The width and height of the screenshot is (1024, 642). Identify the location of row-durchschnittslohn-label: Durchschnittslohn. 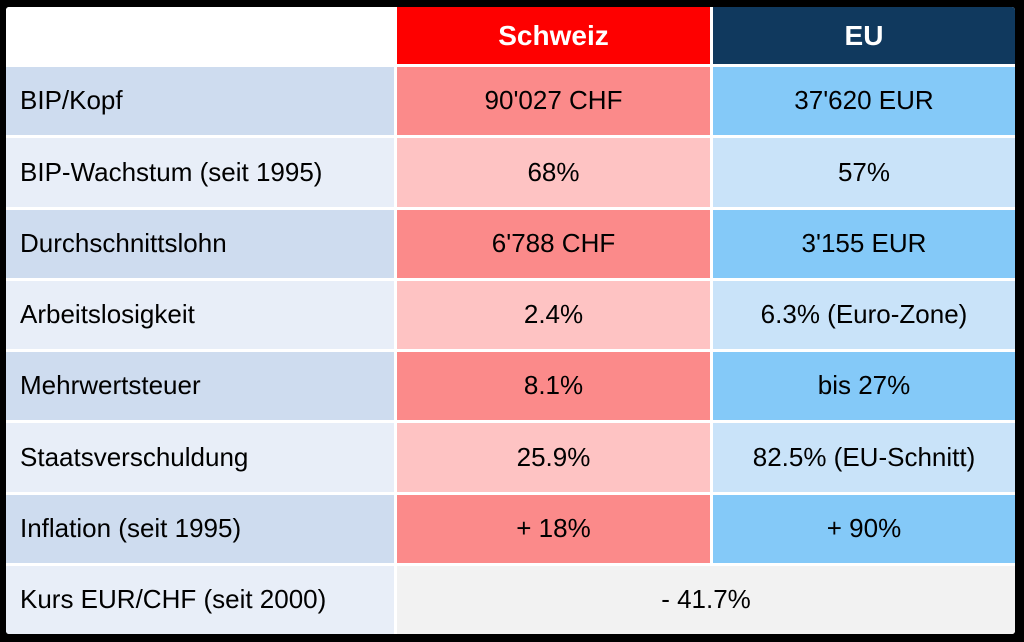
(200, 243).